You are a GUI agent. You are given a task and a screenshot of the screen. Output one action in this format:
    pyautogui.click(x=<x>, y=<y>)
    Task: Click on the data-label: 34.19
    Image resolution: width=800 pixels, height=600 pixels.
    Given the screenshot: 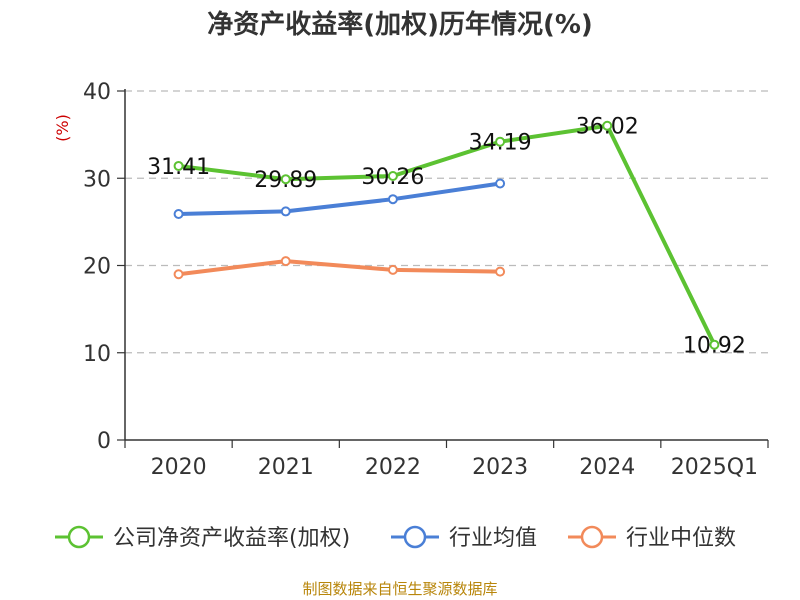 What is the action you would take?
    pyautogui.click(x=500, y=143)
    